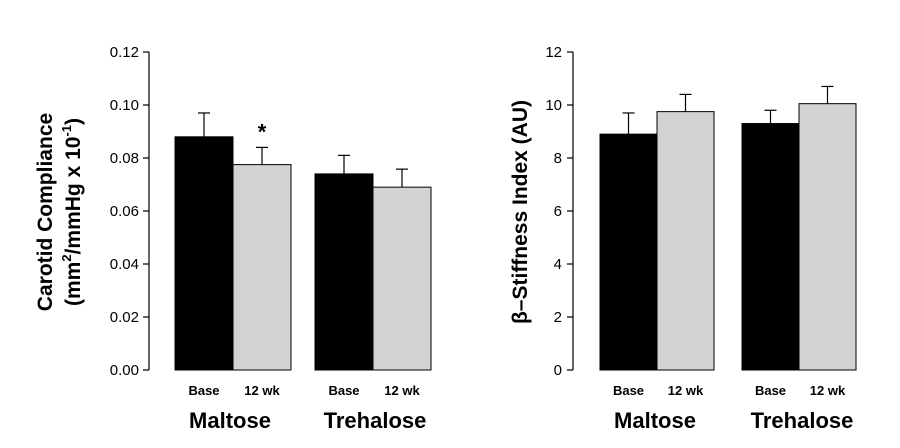 The height and width of the screenshot is (448, 900). Describe the element at coordinates (262, 131) in the screenshot. I see `significance-marker: *` at that location.